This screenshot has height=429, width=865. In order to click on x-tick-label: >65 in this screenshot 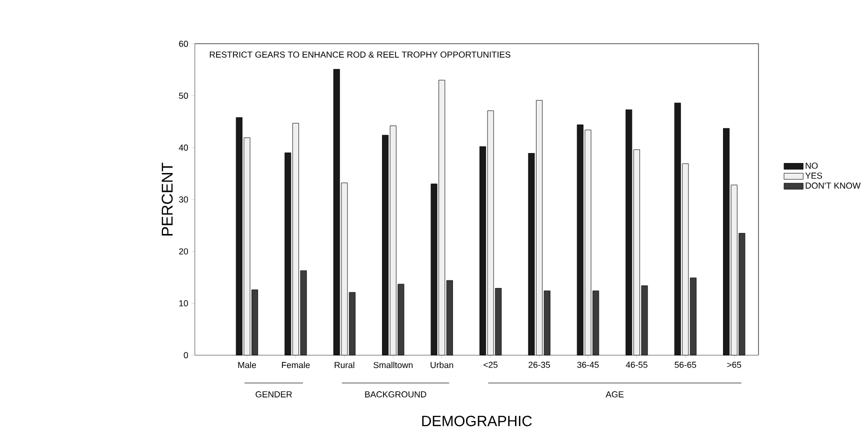, I will do `click(734, 365)`.